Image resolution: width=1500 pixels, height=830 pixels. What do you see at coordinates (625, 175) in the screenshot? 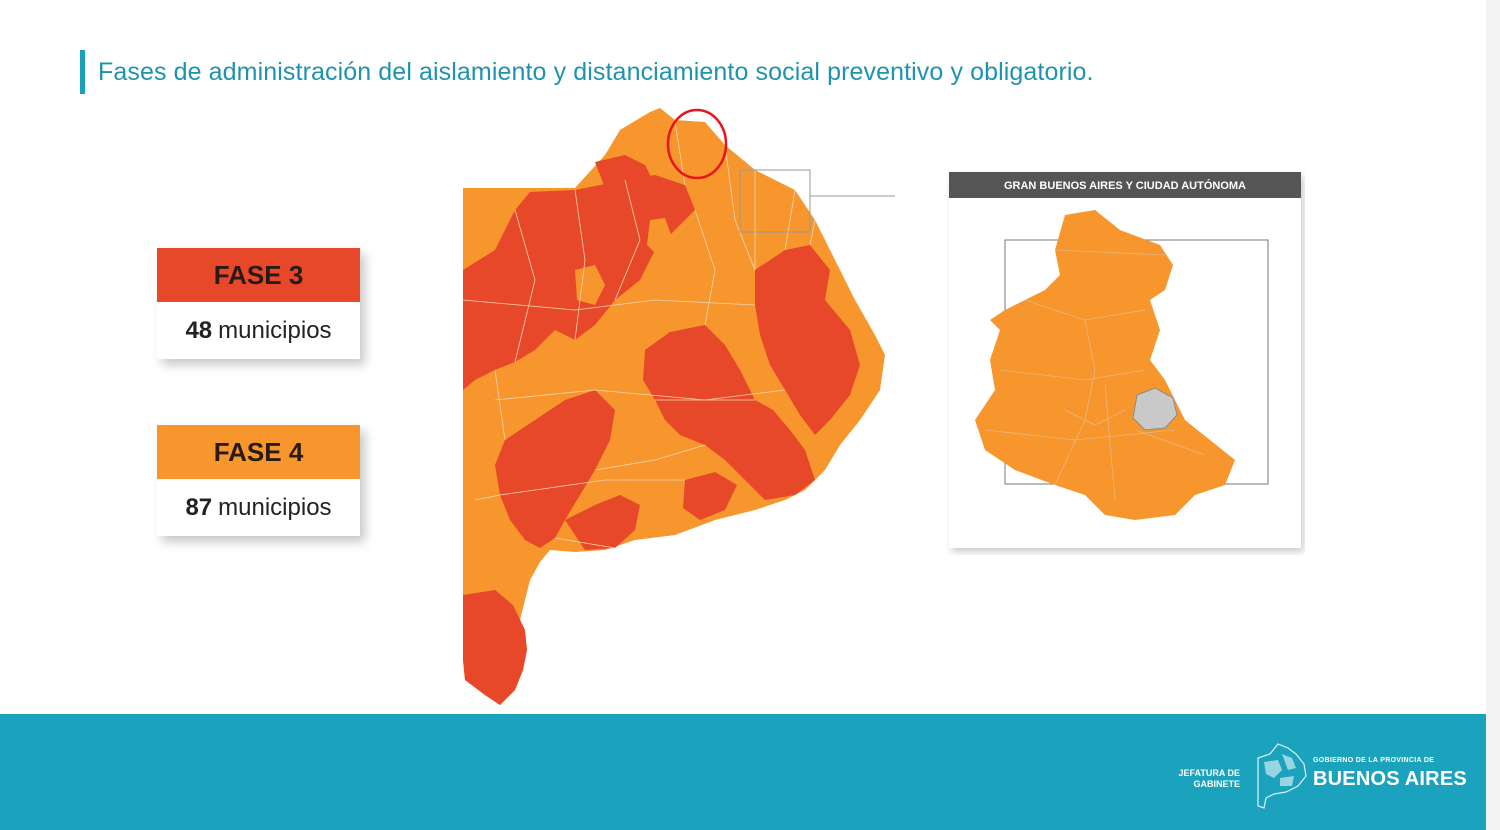
I see `fase-3-region-north` at bounding box center [625, 175].